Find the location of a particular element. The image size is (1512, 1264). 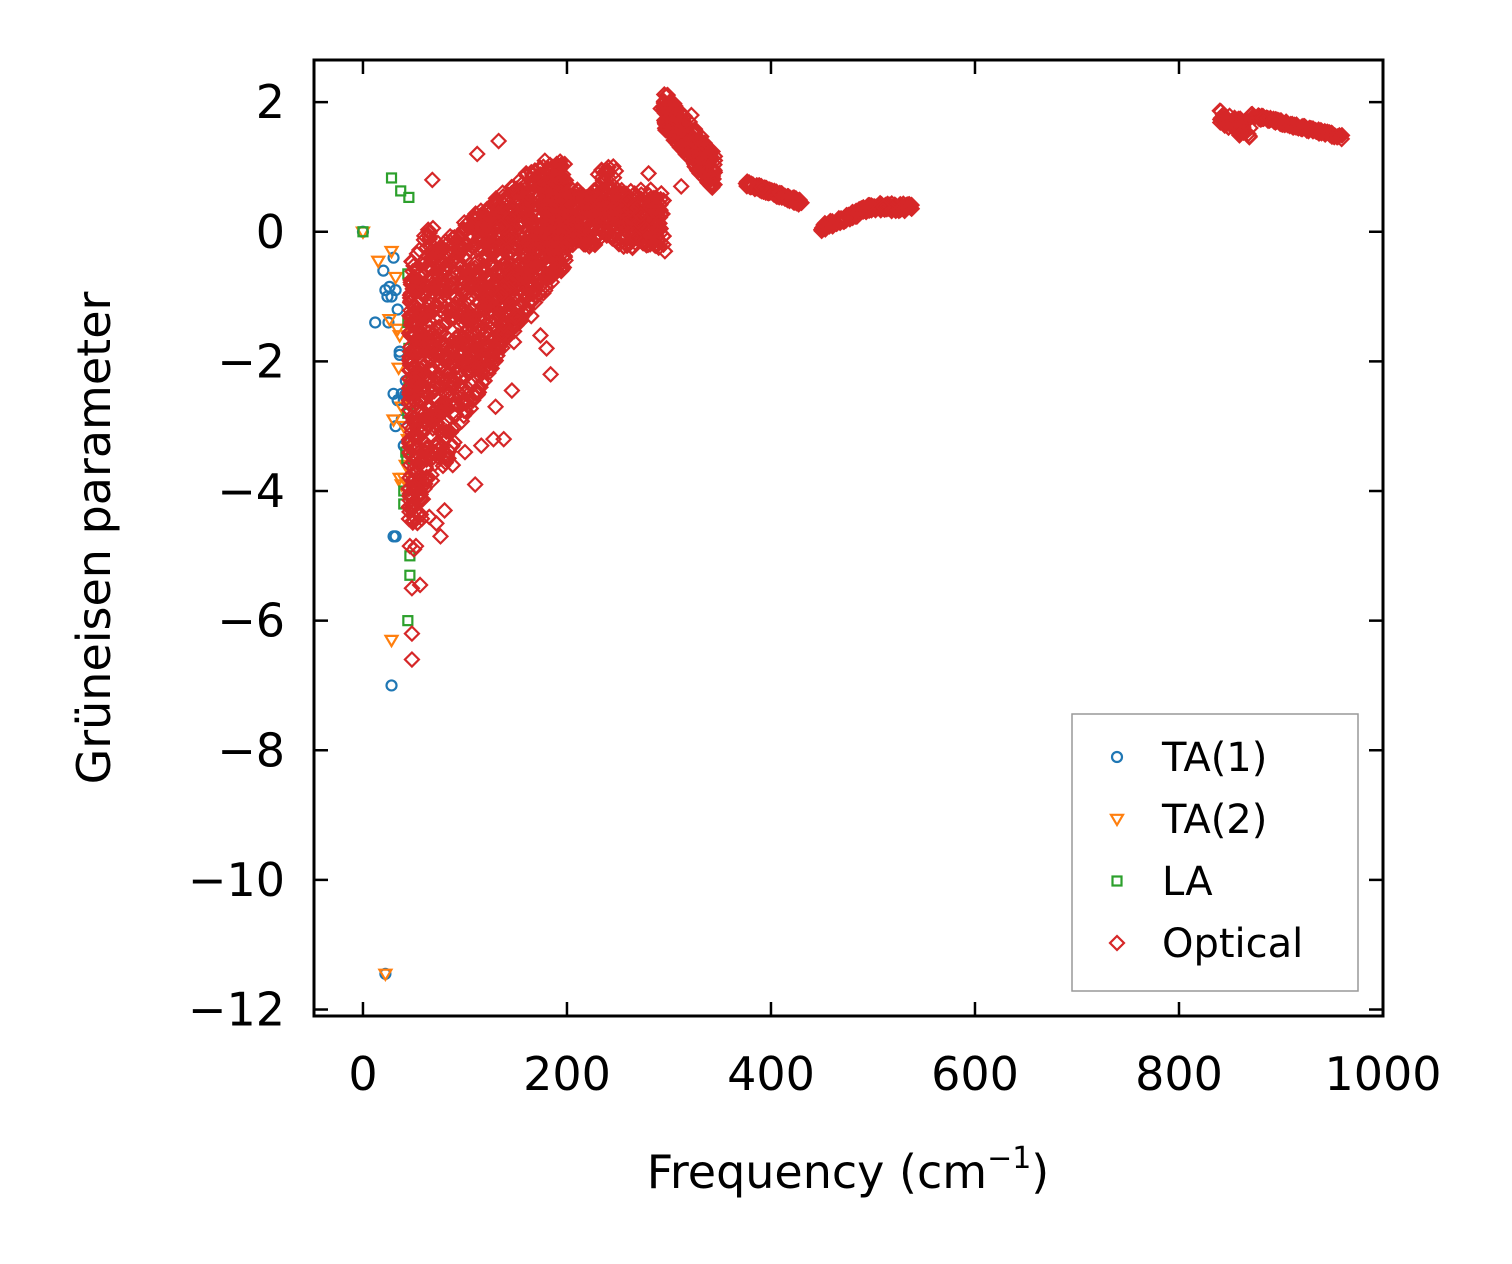

legend-label: TA(2) is located at coordinates (1214, 820).